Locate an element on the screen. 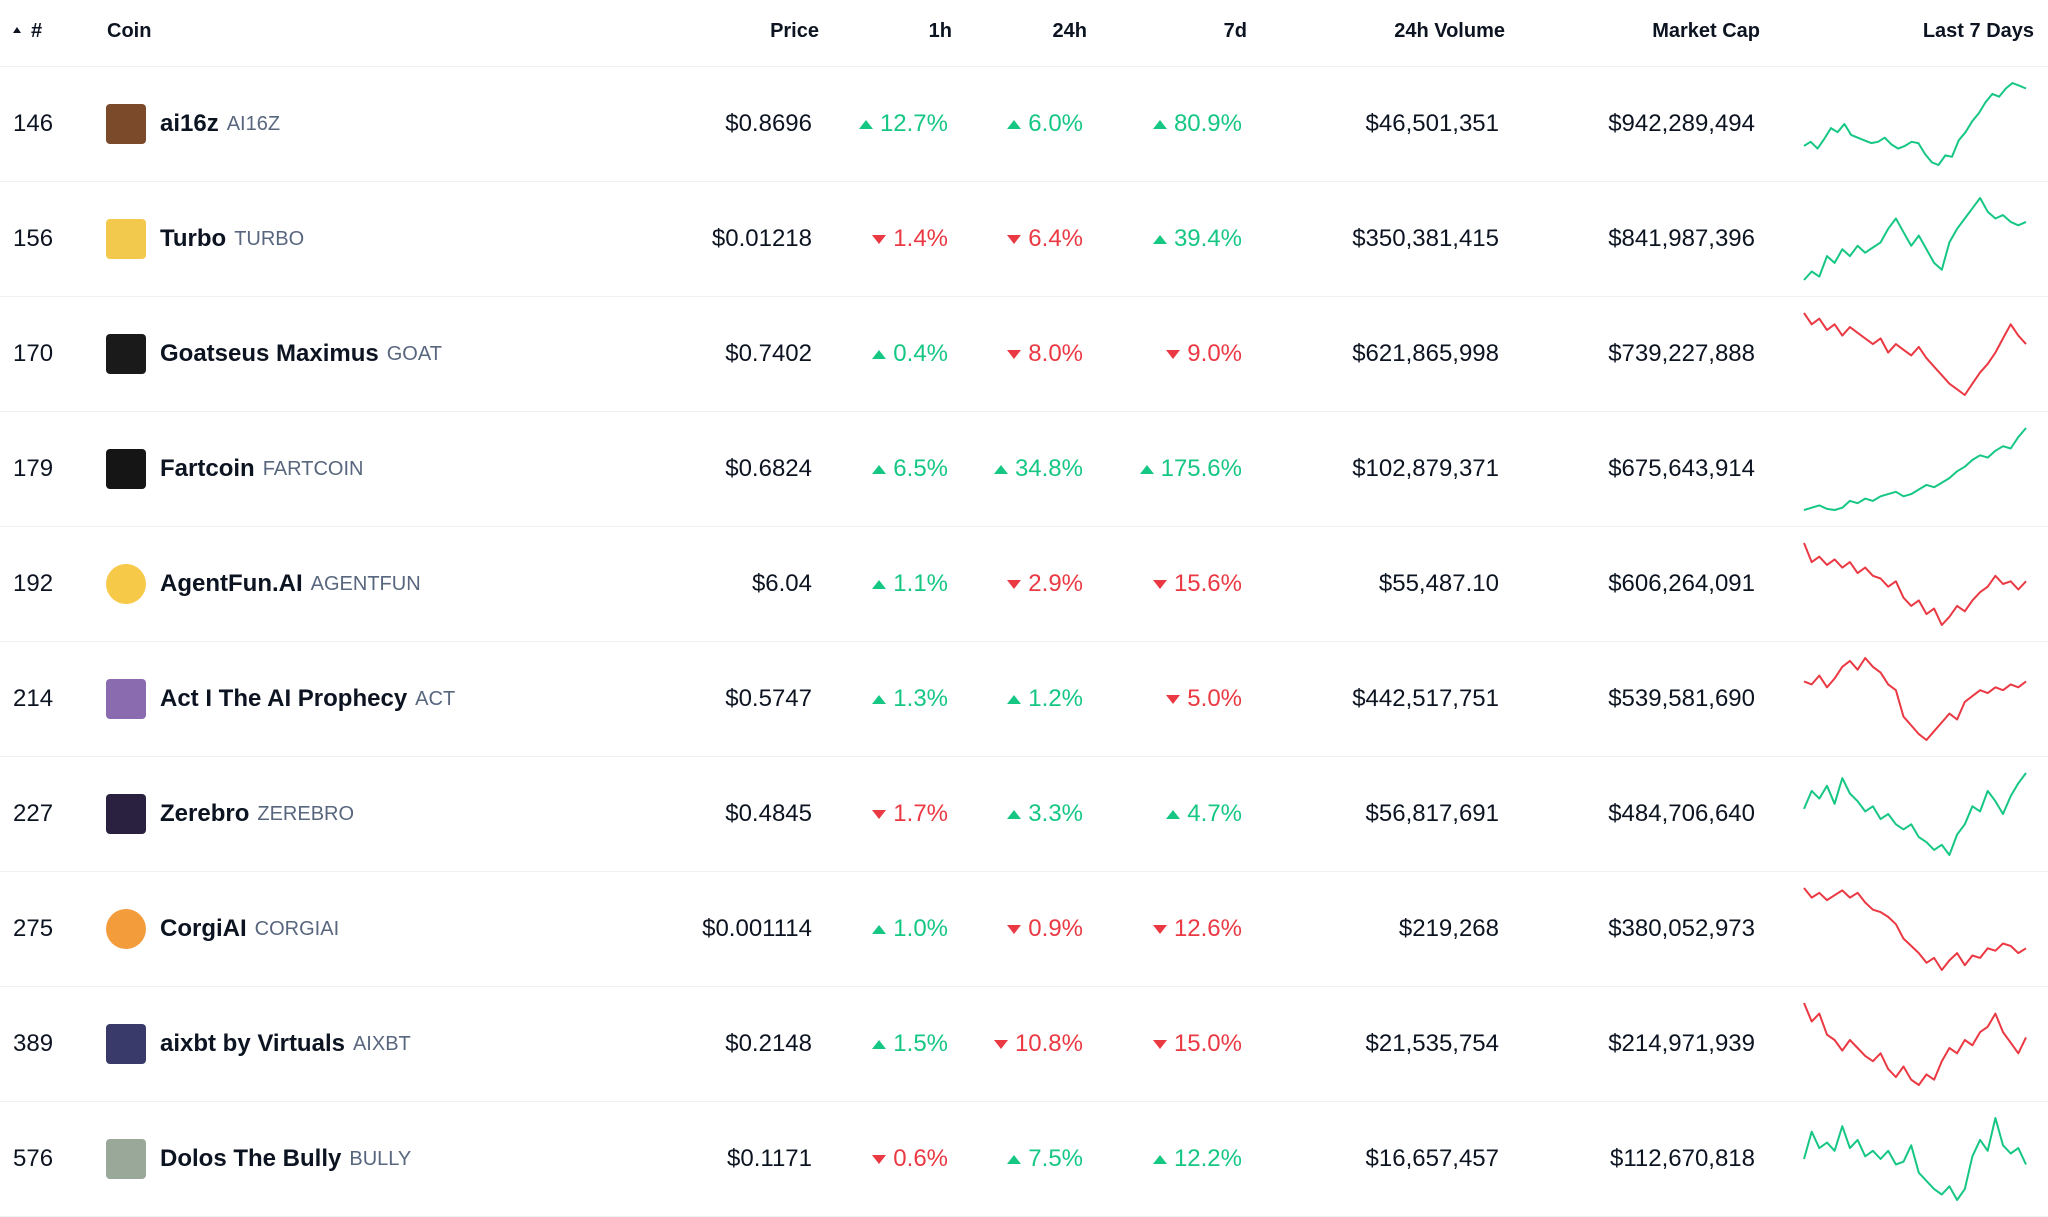 This screenshot has width=2048, height=1217. 24h-column-header: 24h is located at coordinates (1069, 31).